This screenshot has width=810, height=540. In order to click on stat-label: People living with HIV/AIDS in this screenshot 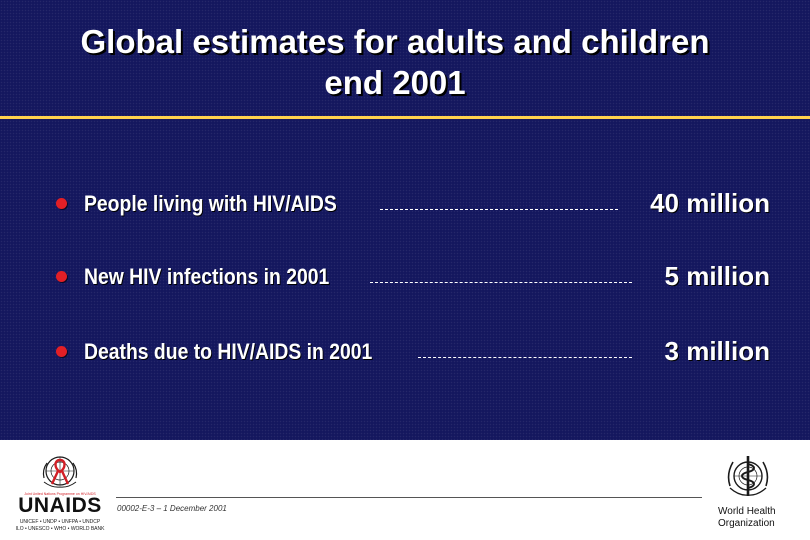, I will do `click(210, 203)`.